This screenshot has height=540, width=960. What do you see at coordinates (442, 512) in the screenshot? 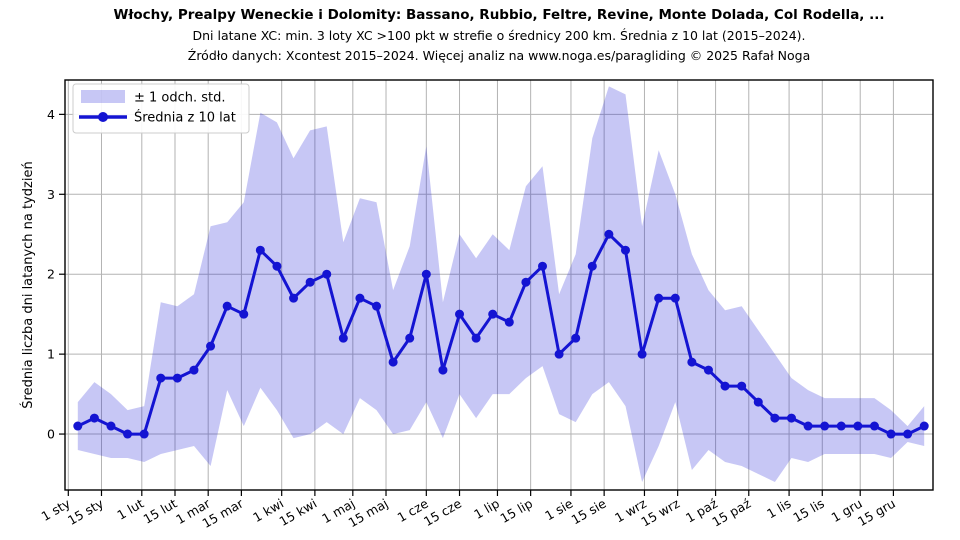
I see `x-tick-label: 15 cze` at bounding box center [442, 512].